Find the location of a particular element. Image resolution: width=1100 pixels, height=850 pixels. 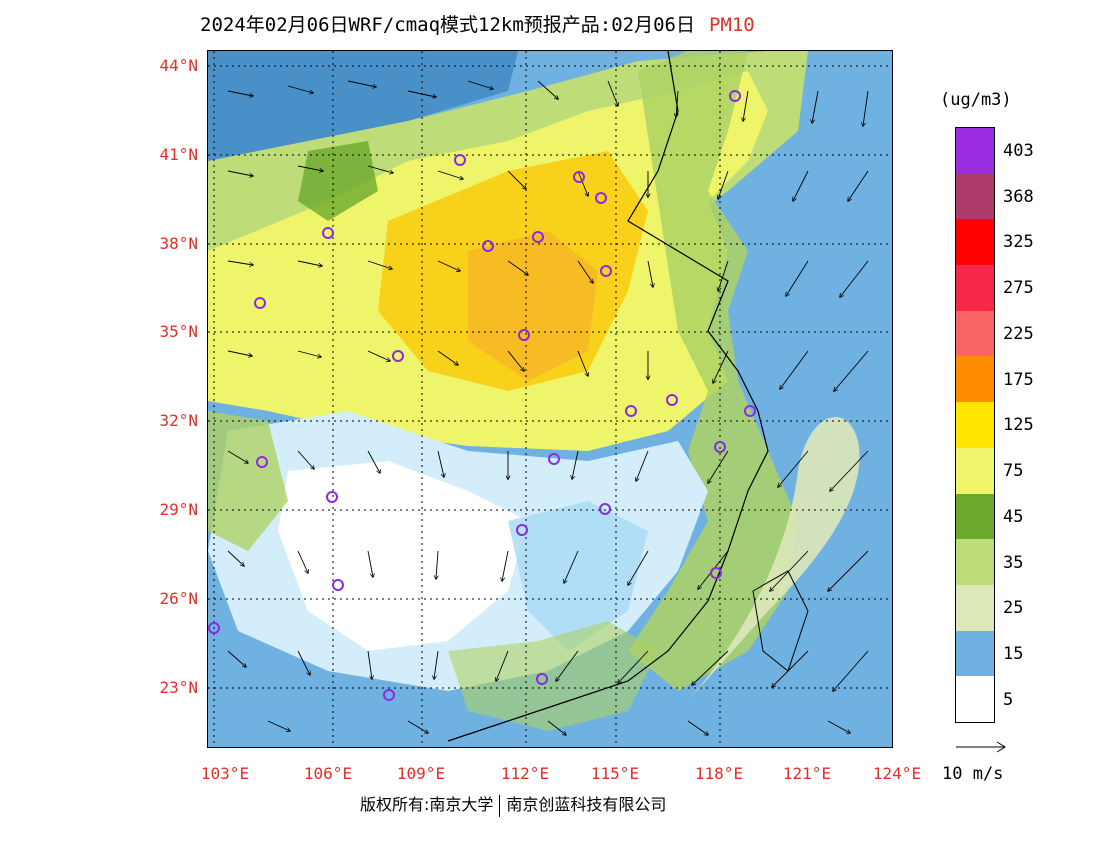

lon-label-115: 115°E is located at coordinates (615, 773).